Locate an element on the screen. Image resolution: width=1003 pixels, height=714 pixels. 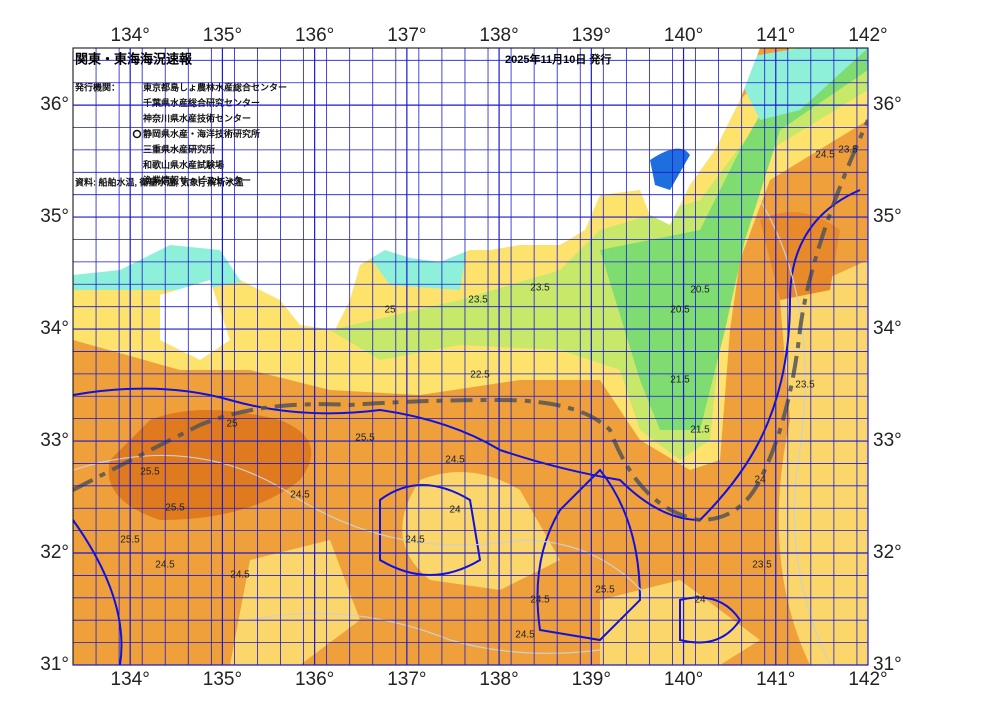
sea-warm-patch is located at coordinates (800, 256).